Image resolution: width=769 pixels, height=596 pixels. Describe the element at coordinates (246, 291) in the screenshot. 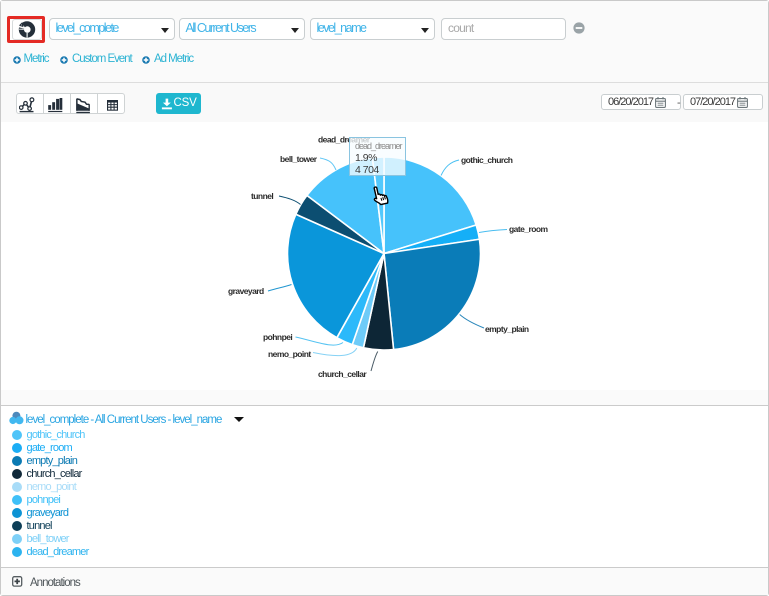

I see `svg-text: graveyard` at that location.